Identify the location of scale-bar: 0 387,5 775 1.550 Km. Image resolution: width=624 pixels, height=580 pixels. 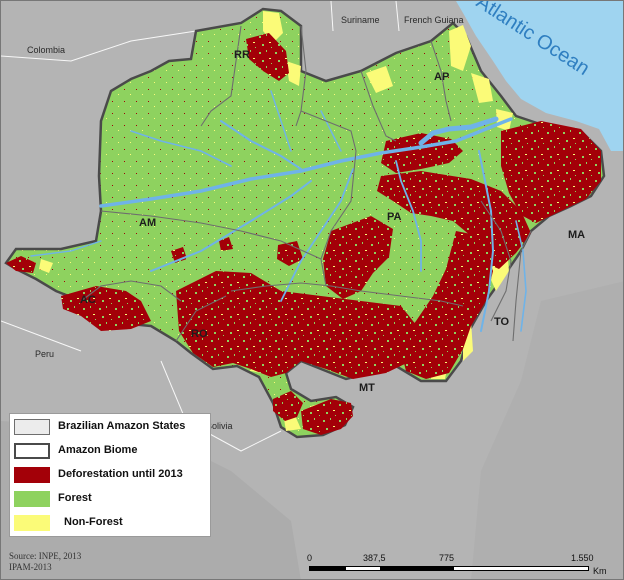
(454, 565).